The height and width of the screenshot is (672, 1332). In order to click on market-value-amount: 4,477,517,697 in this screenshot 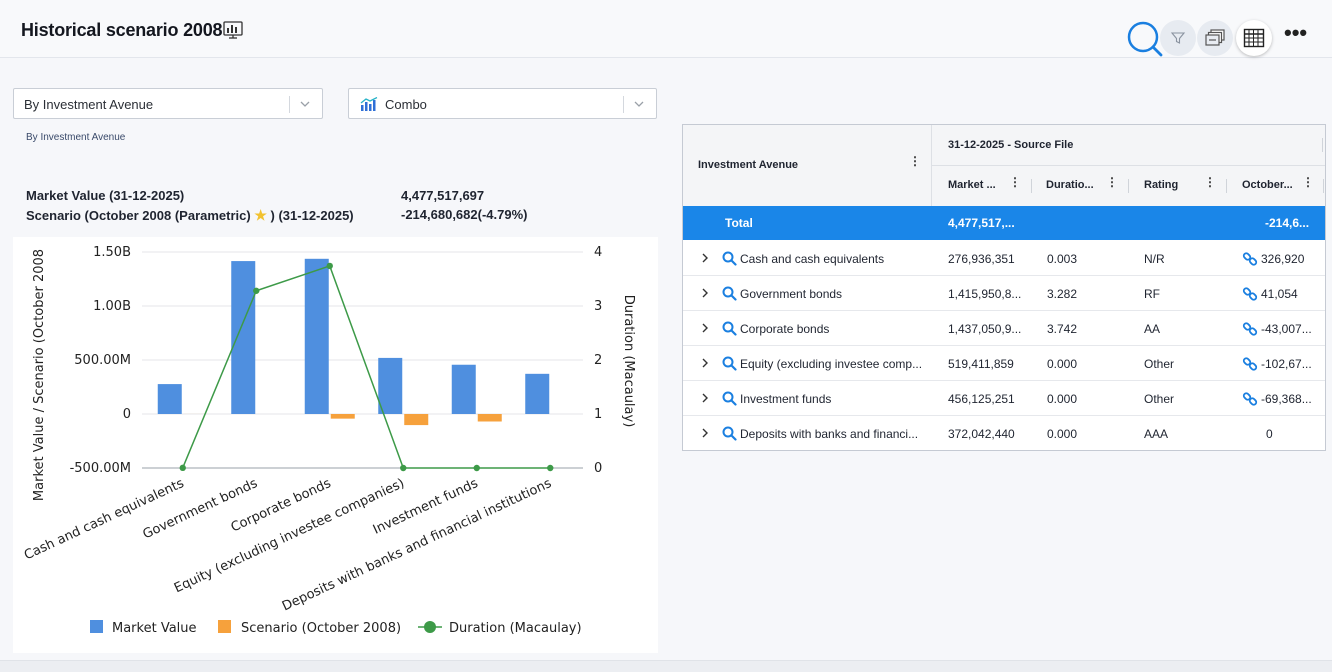, I will do `click(443, 195)`.